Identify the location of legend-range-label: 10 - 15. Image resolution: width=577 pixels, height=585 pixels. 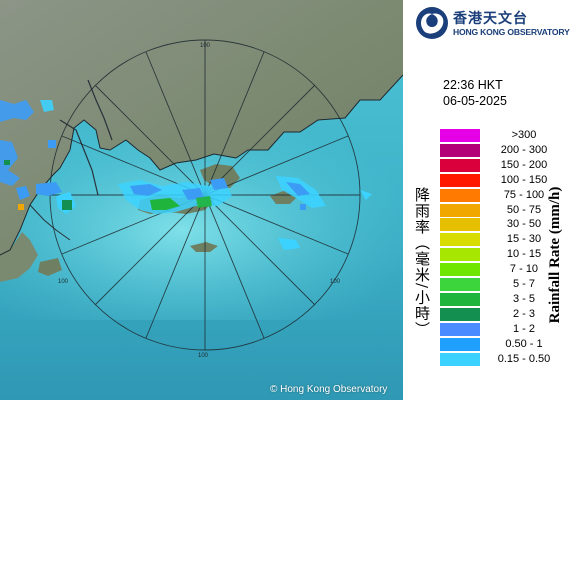
(524, 254).